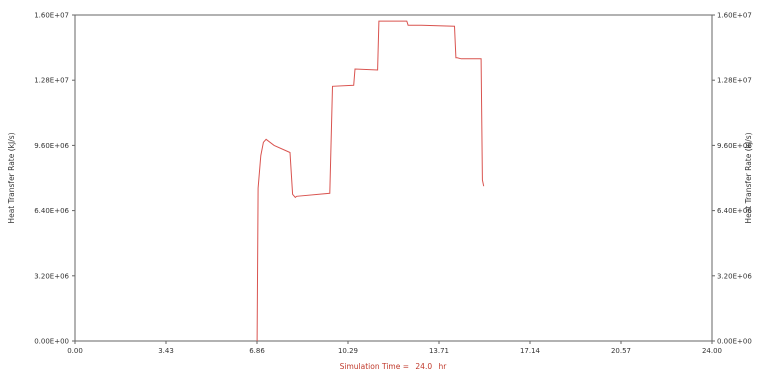 This screenshot has width=759, height=373. What do you see at coordinates (734, 276) in the screenshot?
I see `y-tick-label-right: 3.20E+06` at bounding box center [734, 276].